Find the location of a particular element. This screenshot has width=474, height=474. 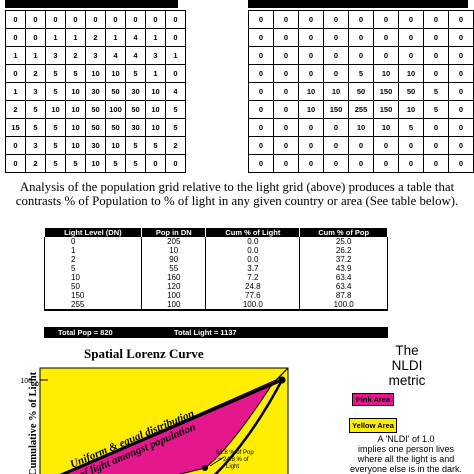

table-row: 50 120 24.8 63.4 is located at coordinates (215, 286).